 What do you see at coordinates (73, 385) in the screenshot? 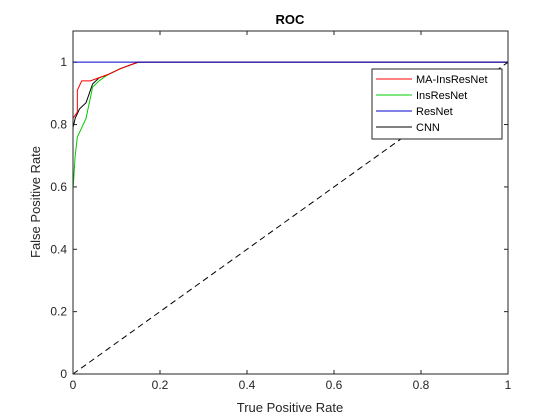
I see `x-tick-label: 0` at bounding box center [73, 385].